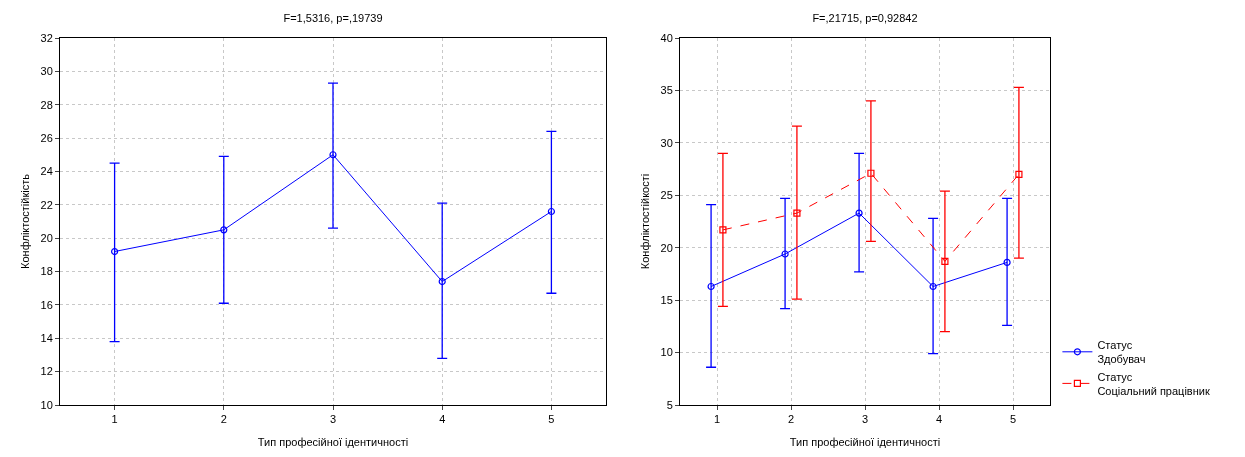  Describe the element at coordinates (666, 195) in the screenshot. I see `y-tick-label: 25` at that location.